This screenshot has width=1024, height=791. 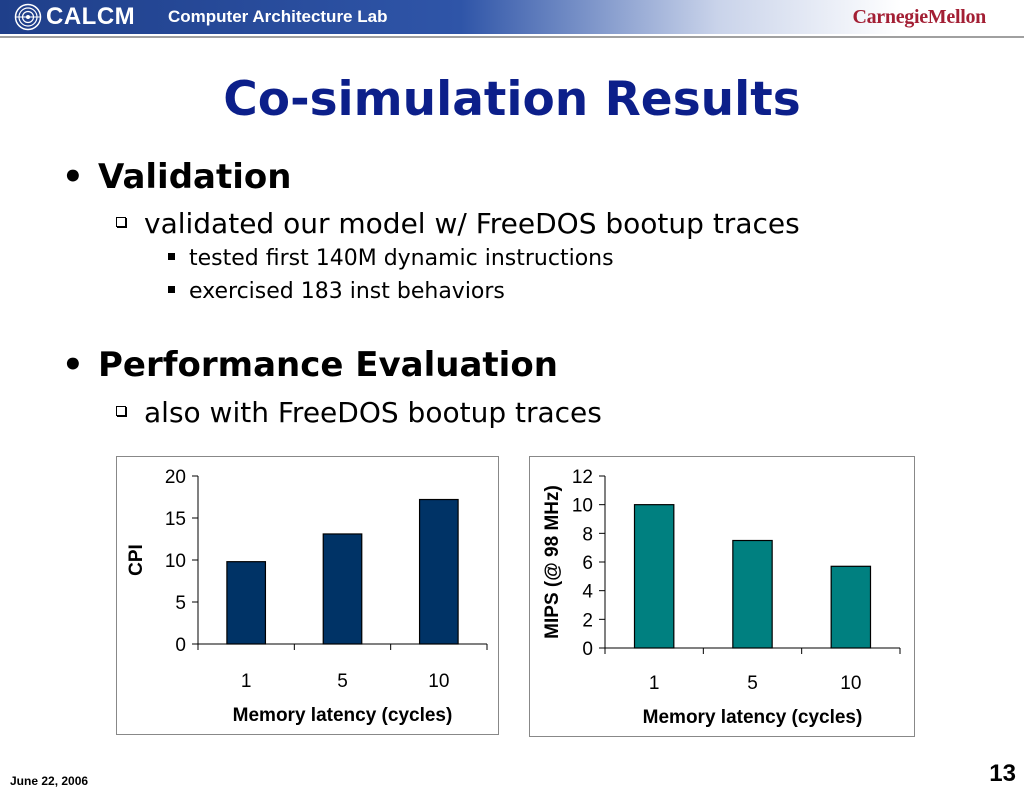 I want to click on cpi-chart-y-tick-label: 15, so click(x=175, y=519).